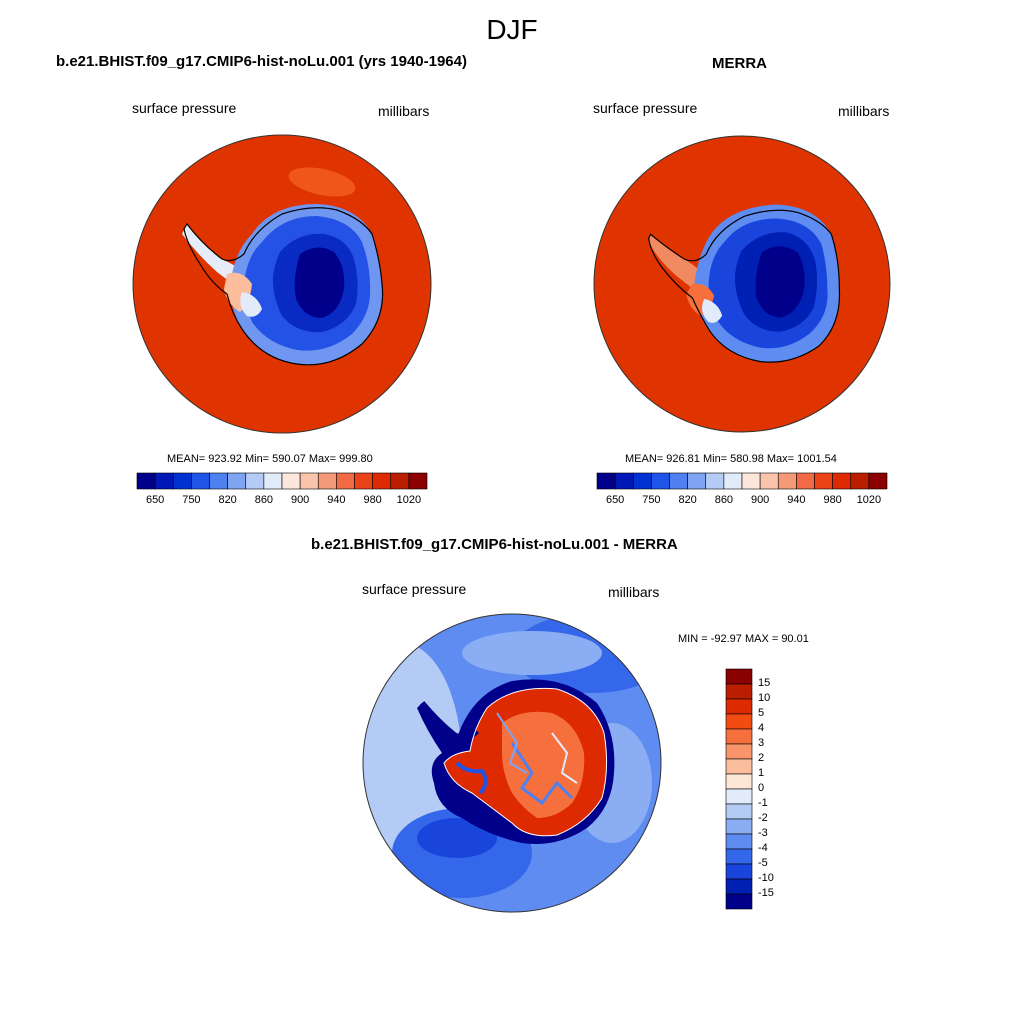 The height and width of the screenshot is (1024, 1024). I want to click on main-title: DJF, so click(512, 29).